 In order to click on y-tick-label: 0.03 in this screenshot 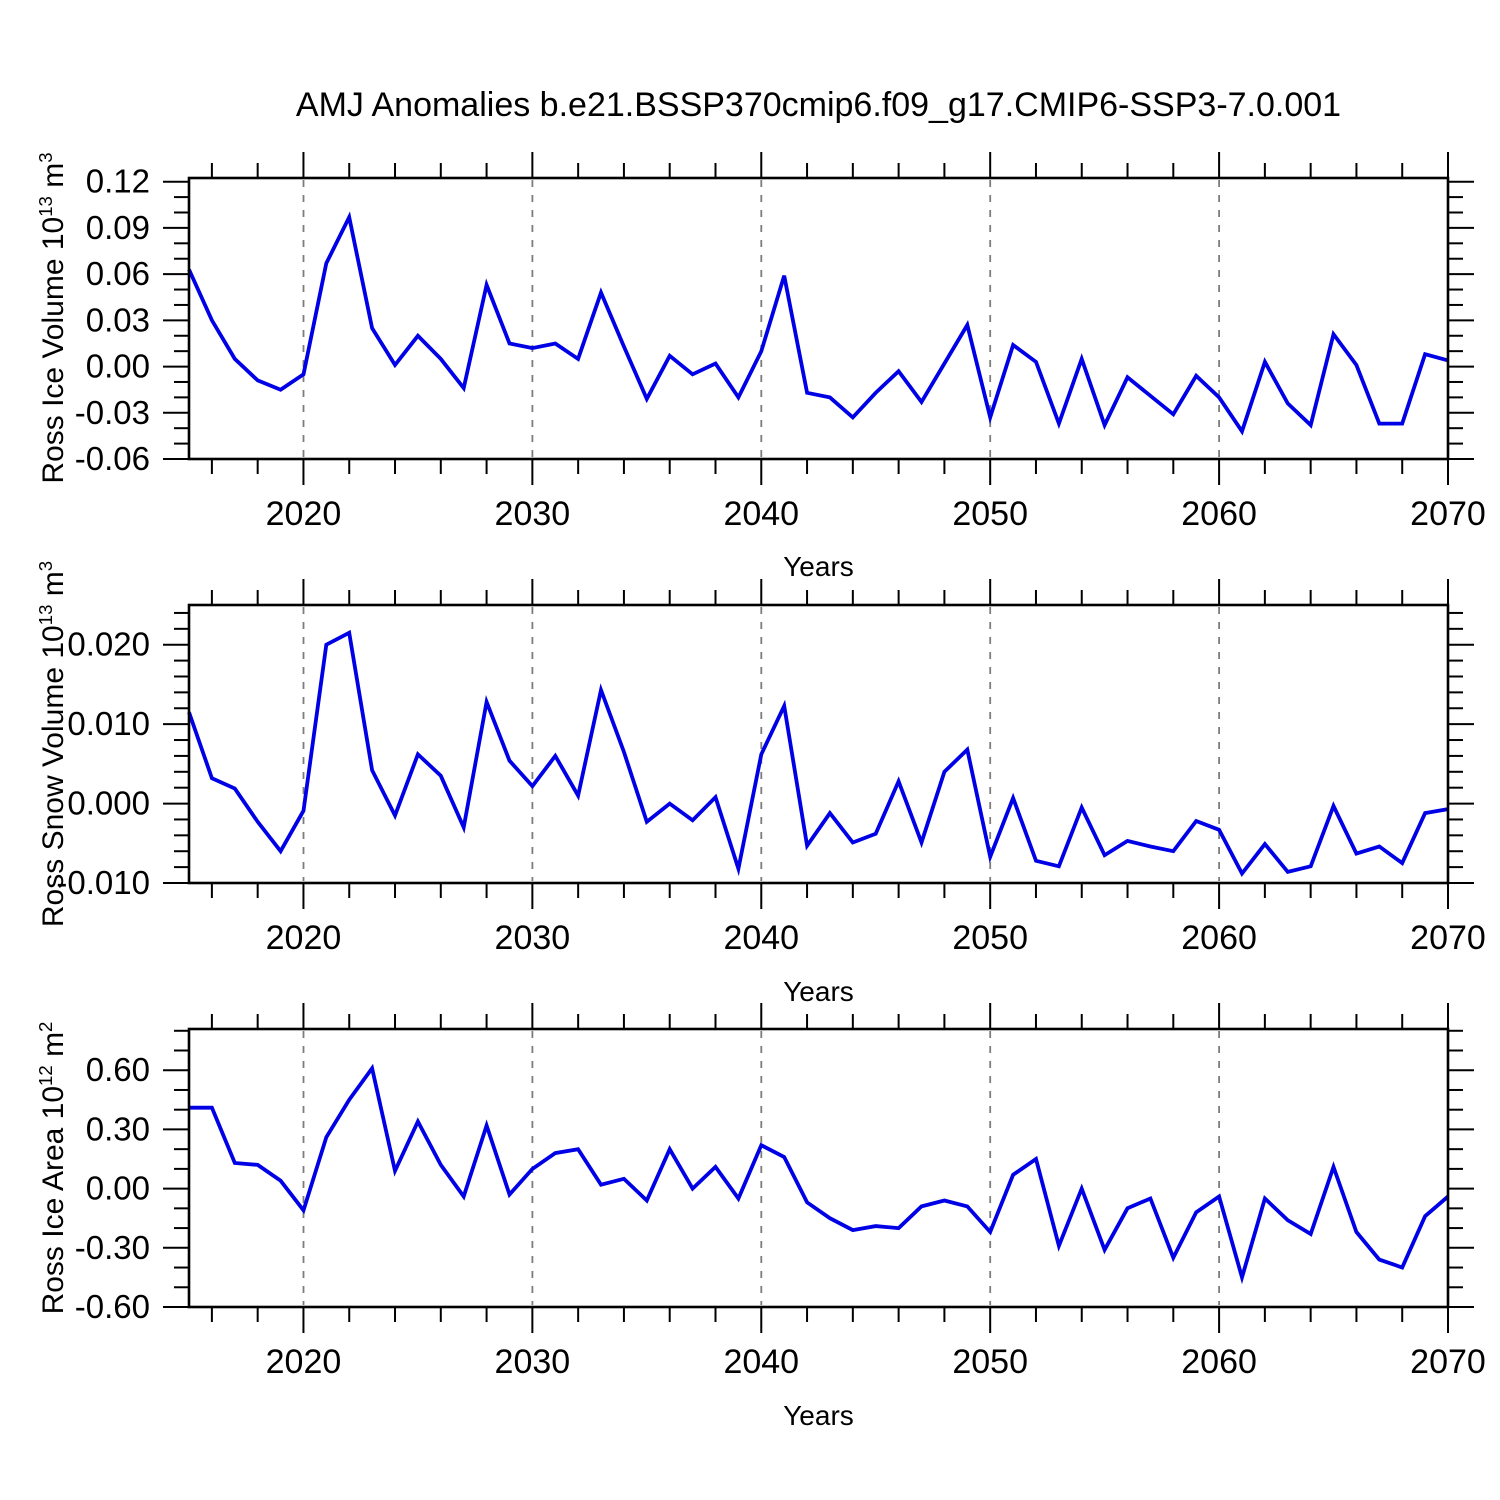, I will do `click(118, 319)`.